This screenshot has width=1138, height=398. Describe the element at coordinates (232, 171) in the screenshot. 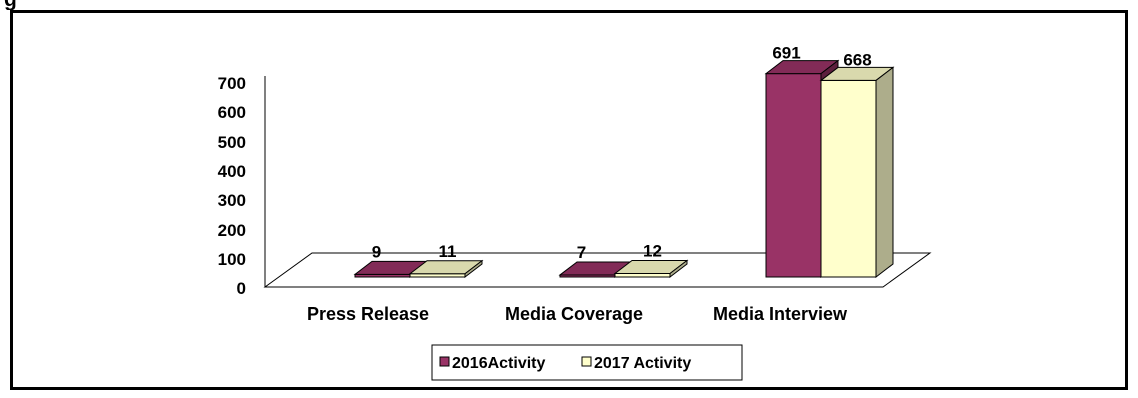

I see `y-tick-label: 400` at that location.